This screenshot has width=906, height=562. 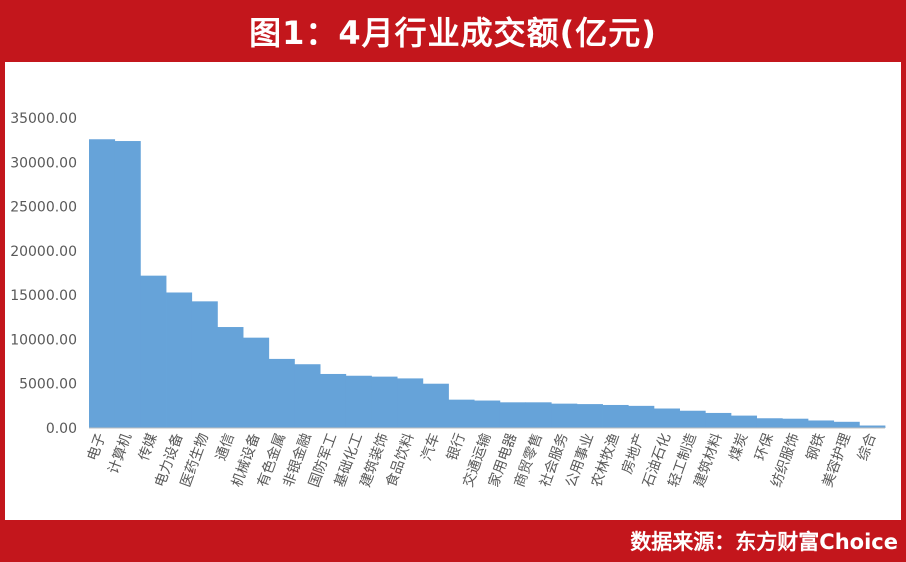 I want to click on y-tick-label: 35000.00, so click(x=43, y=119).